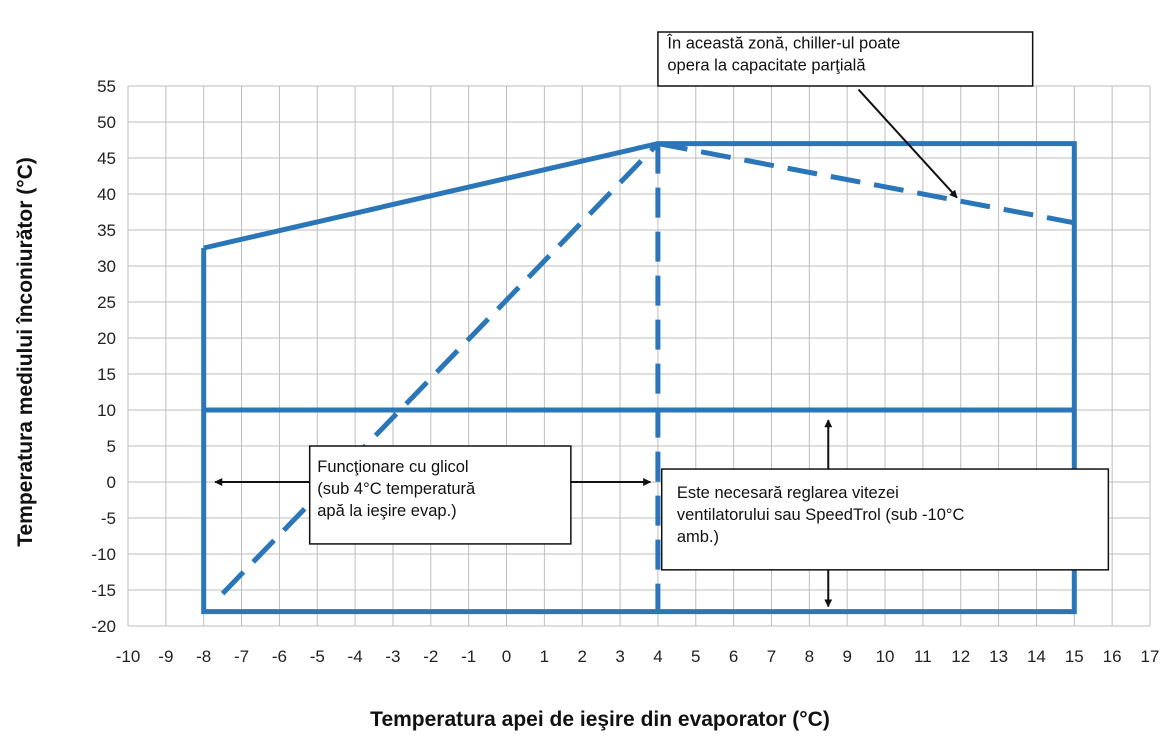 Image resolution: width=1170 pixels, height=737 pixels. Describe the element at coordinates (771, 656) in the screenshot. I see `x-tick-label: 7` at that location.